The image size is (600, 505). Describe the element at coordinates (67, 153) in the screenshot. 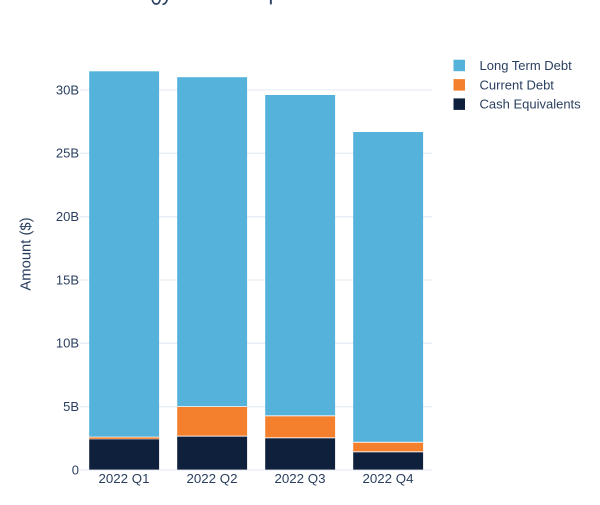

I see `svg-text: 25B` at that location.